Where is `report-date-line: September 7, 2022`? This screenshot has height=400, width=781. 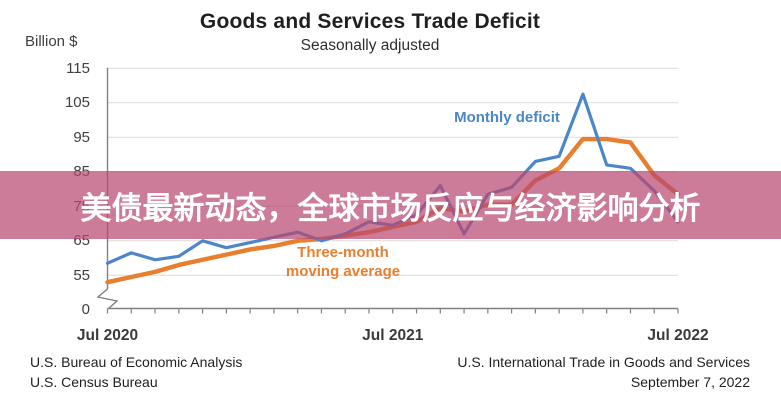 report-date-line: September 7, 2022 is located at coordinates (690, 382).